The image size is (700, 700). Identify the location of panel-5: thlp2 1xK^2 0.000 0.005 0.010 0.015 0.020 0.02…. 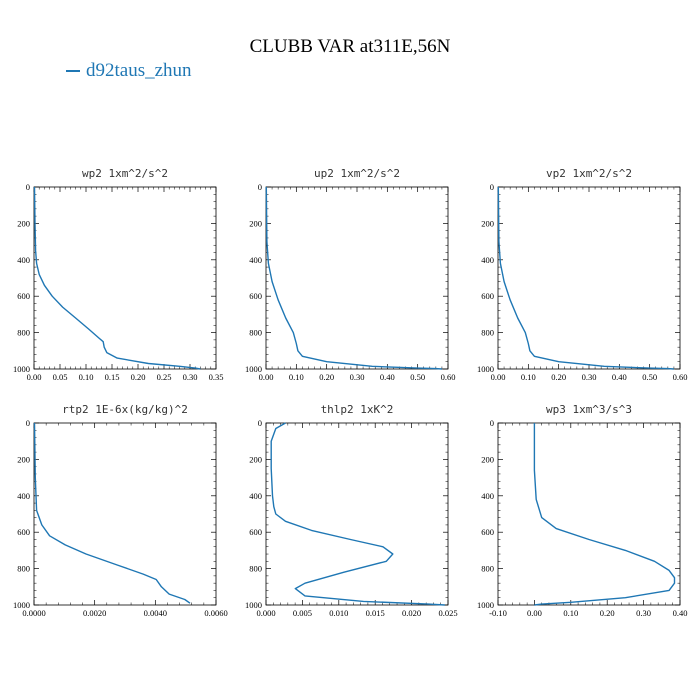
(351, 510).